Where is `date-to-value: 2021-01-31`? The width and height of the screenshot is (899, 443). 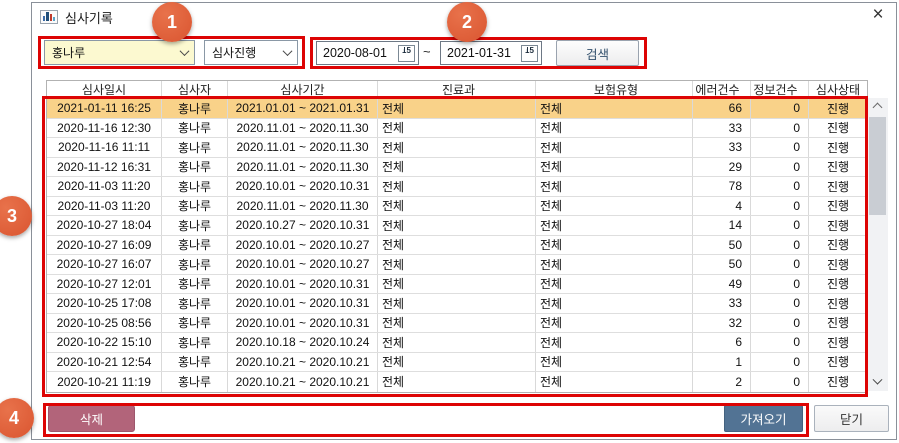 date-to-value: 2021-01-31 is located at coordinates (479, 53).